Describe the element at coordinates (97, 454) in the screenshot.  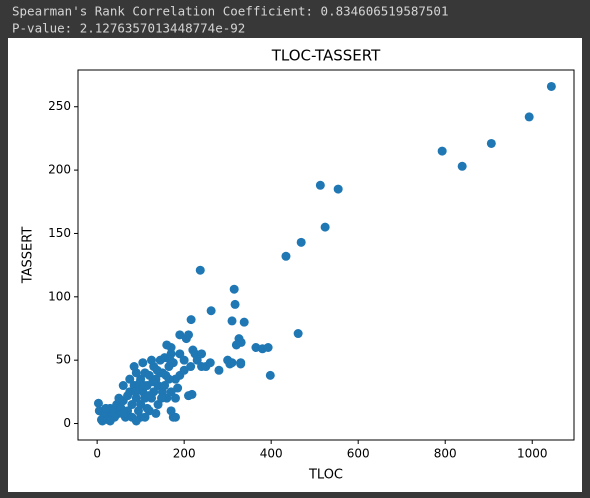
I see `x-tick-label: 0` at that location.